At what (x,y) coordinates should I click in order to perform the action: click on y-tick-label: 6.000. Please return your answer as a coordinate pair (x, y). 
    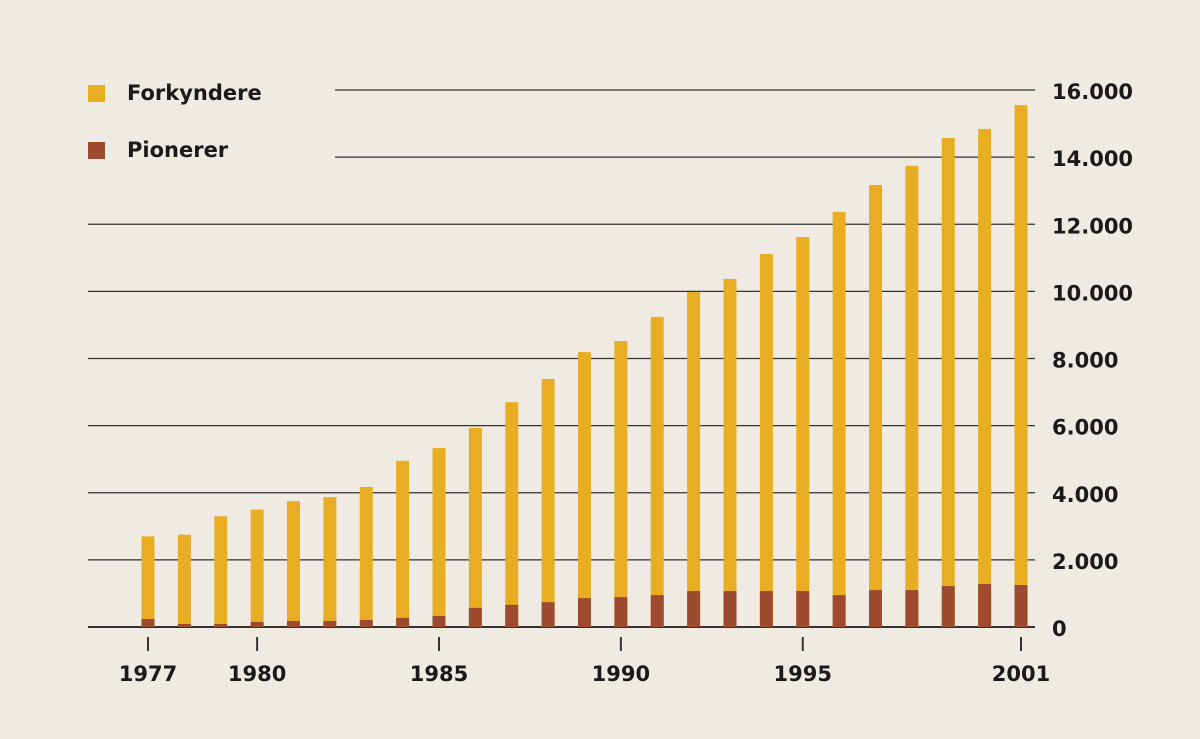
    Looking at the image, I should click on (1085, 428).